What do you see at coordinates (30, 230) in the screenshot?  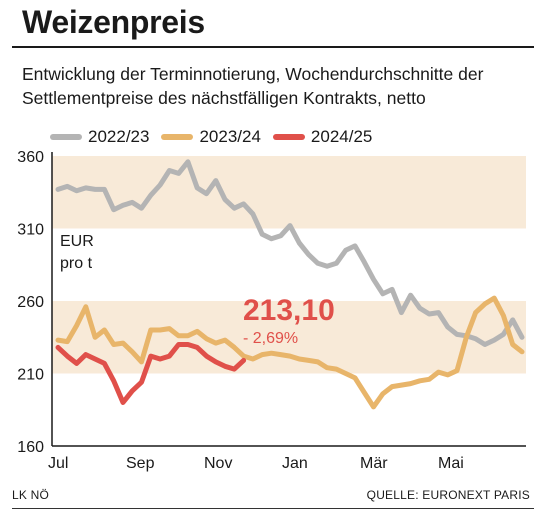 I see `y-tick-label: 310` at bounding box center [30, 230].